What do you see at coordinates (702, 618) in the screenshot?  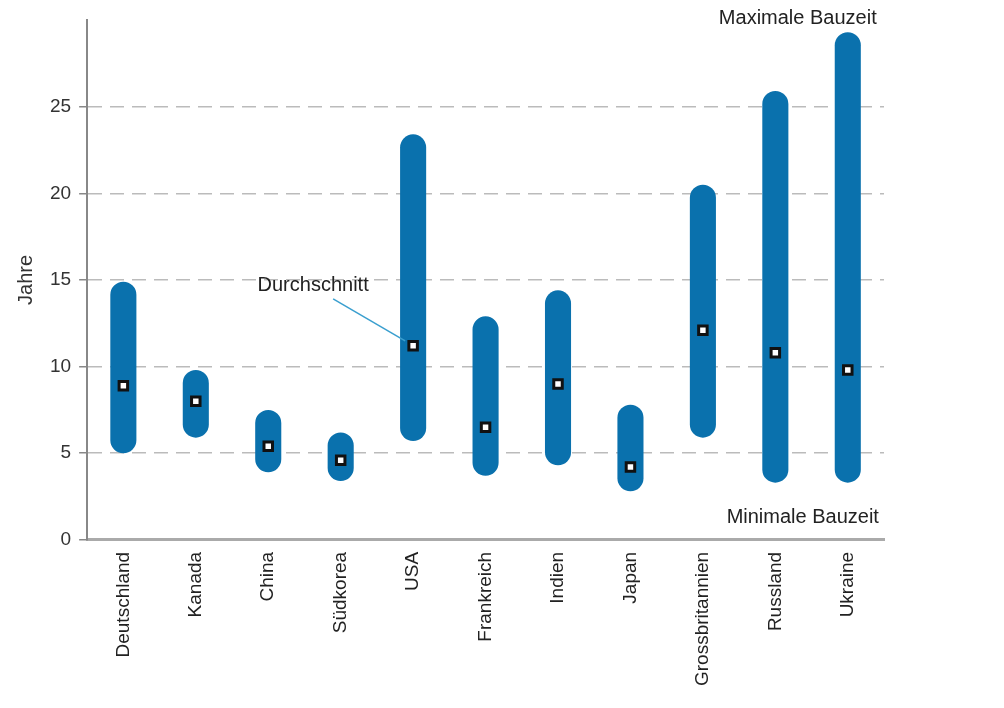 I see `x-tick-label: Grossbritannien` at bounding box center [702, 618].